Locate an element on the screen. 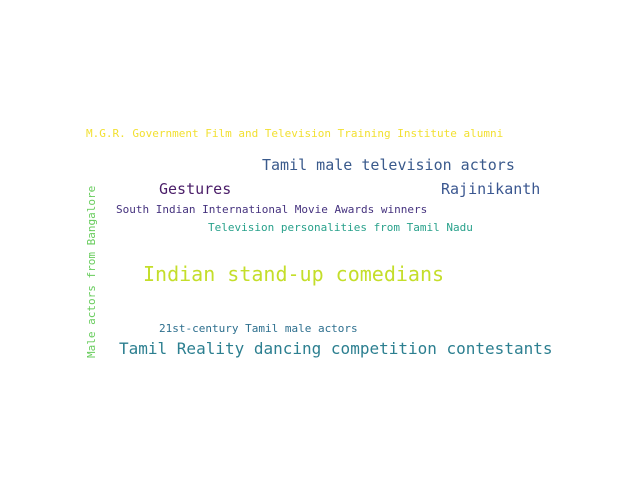 Image resolution: width=640 pixels, height=480 pixels. word-tv-personalities: Television personalities from Tamil Nadu is located at coordinates (340, 227).